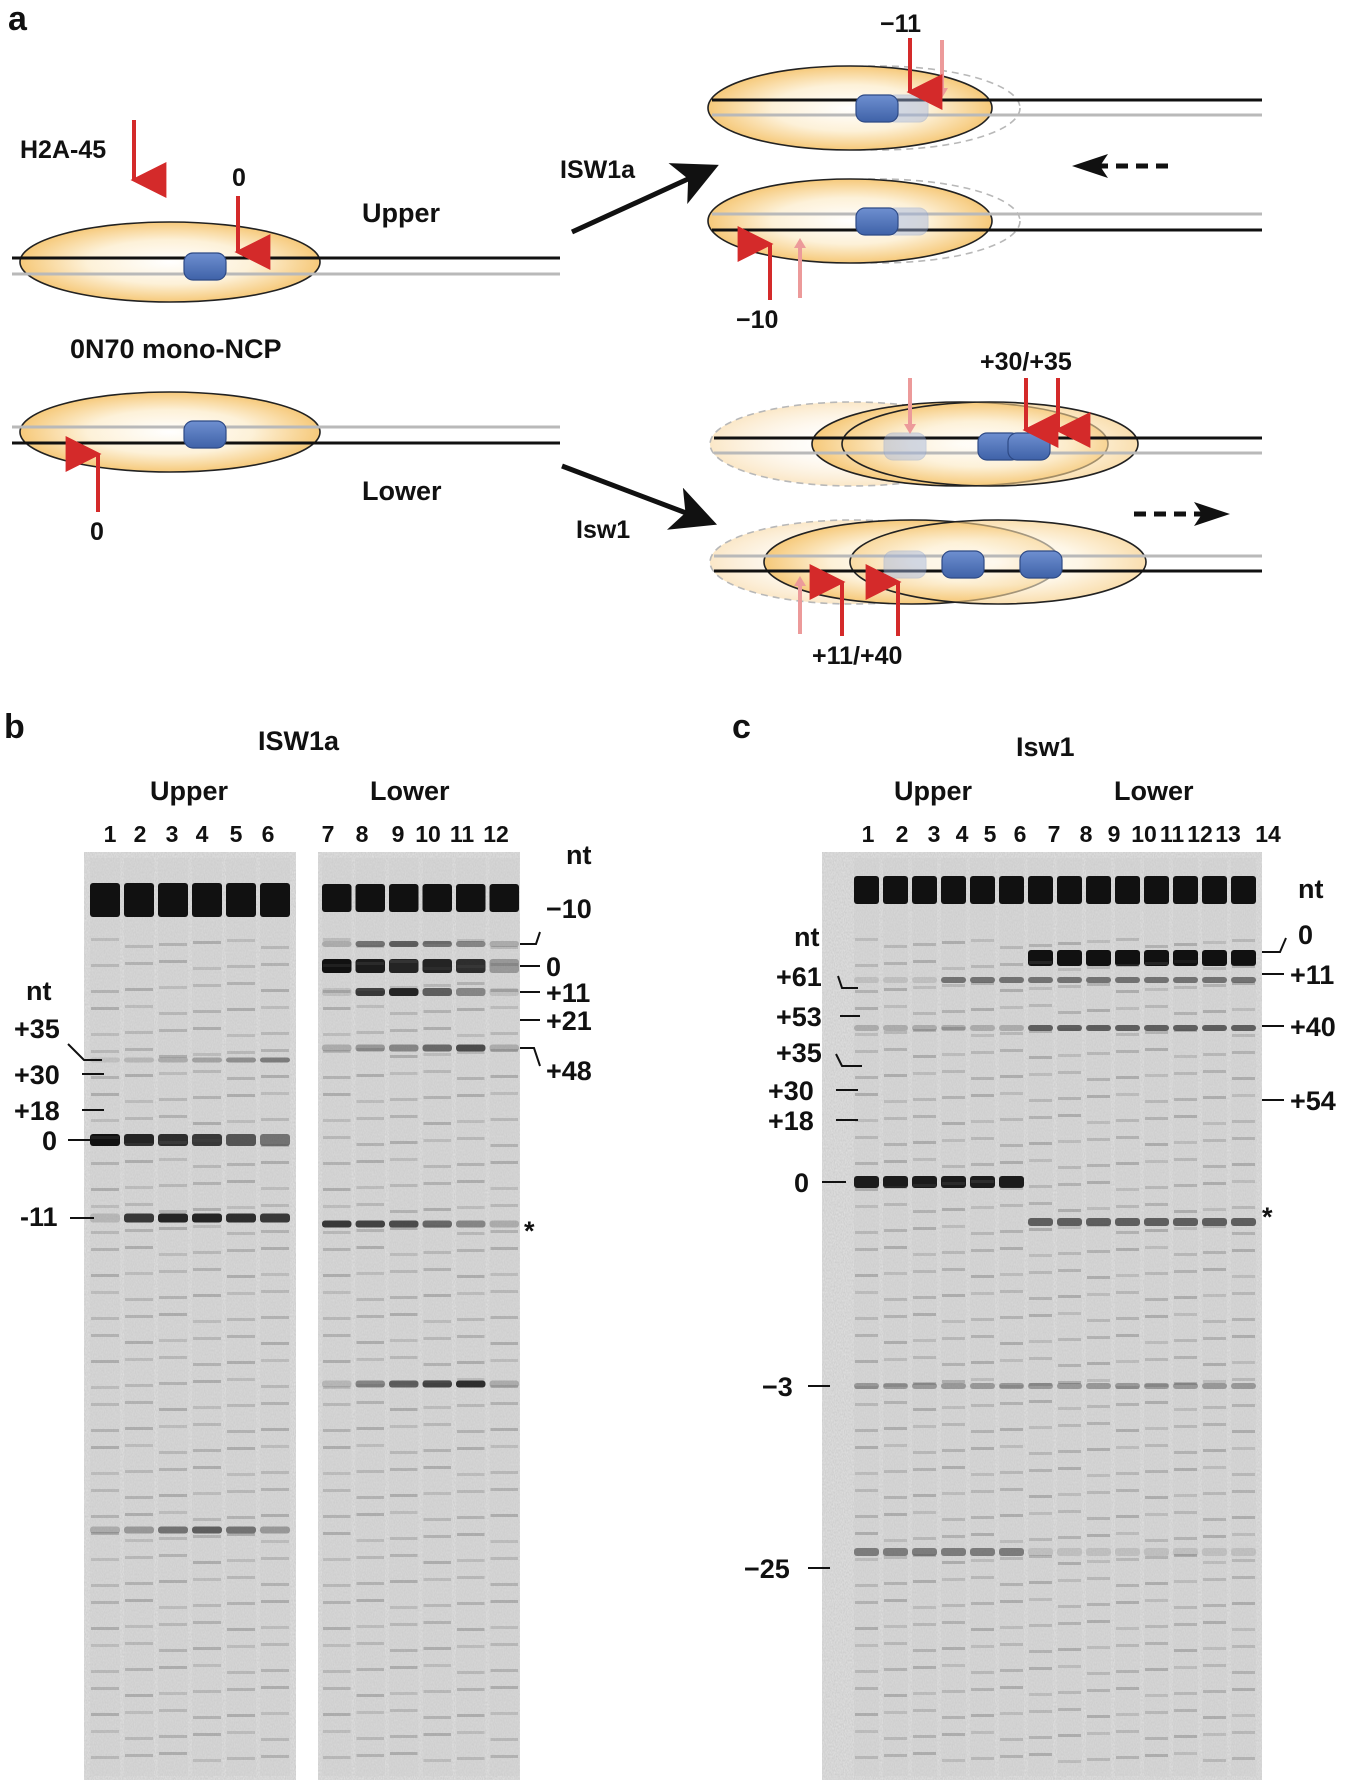  Describe the element at coordinates (800, 243) in the screenshot. I see `pink-arrow-head` at that location.